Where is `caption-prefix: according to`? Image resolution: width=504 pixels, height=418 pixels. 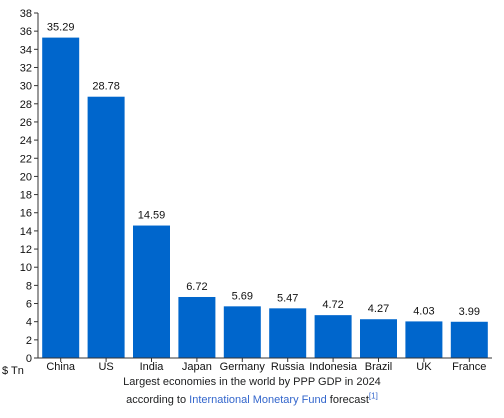
caption-prefix: according to is located at coordinates (158, 400).